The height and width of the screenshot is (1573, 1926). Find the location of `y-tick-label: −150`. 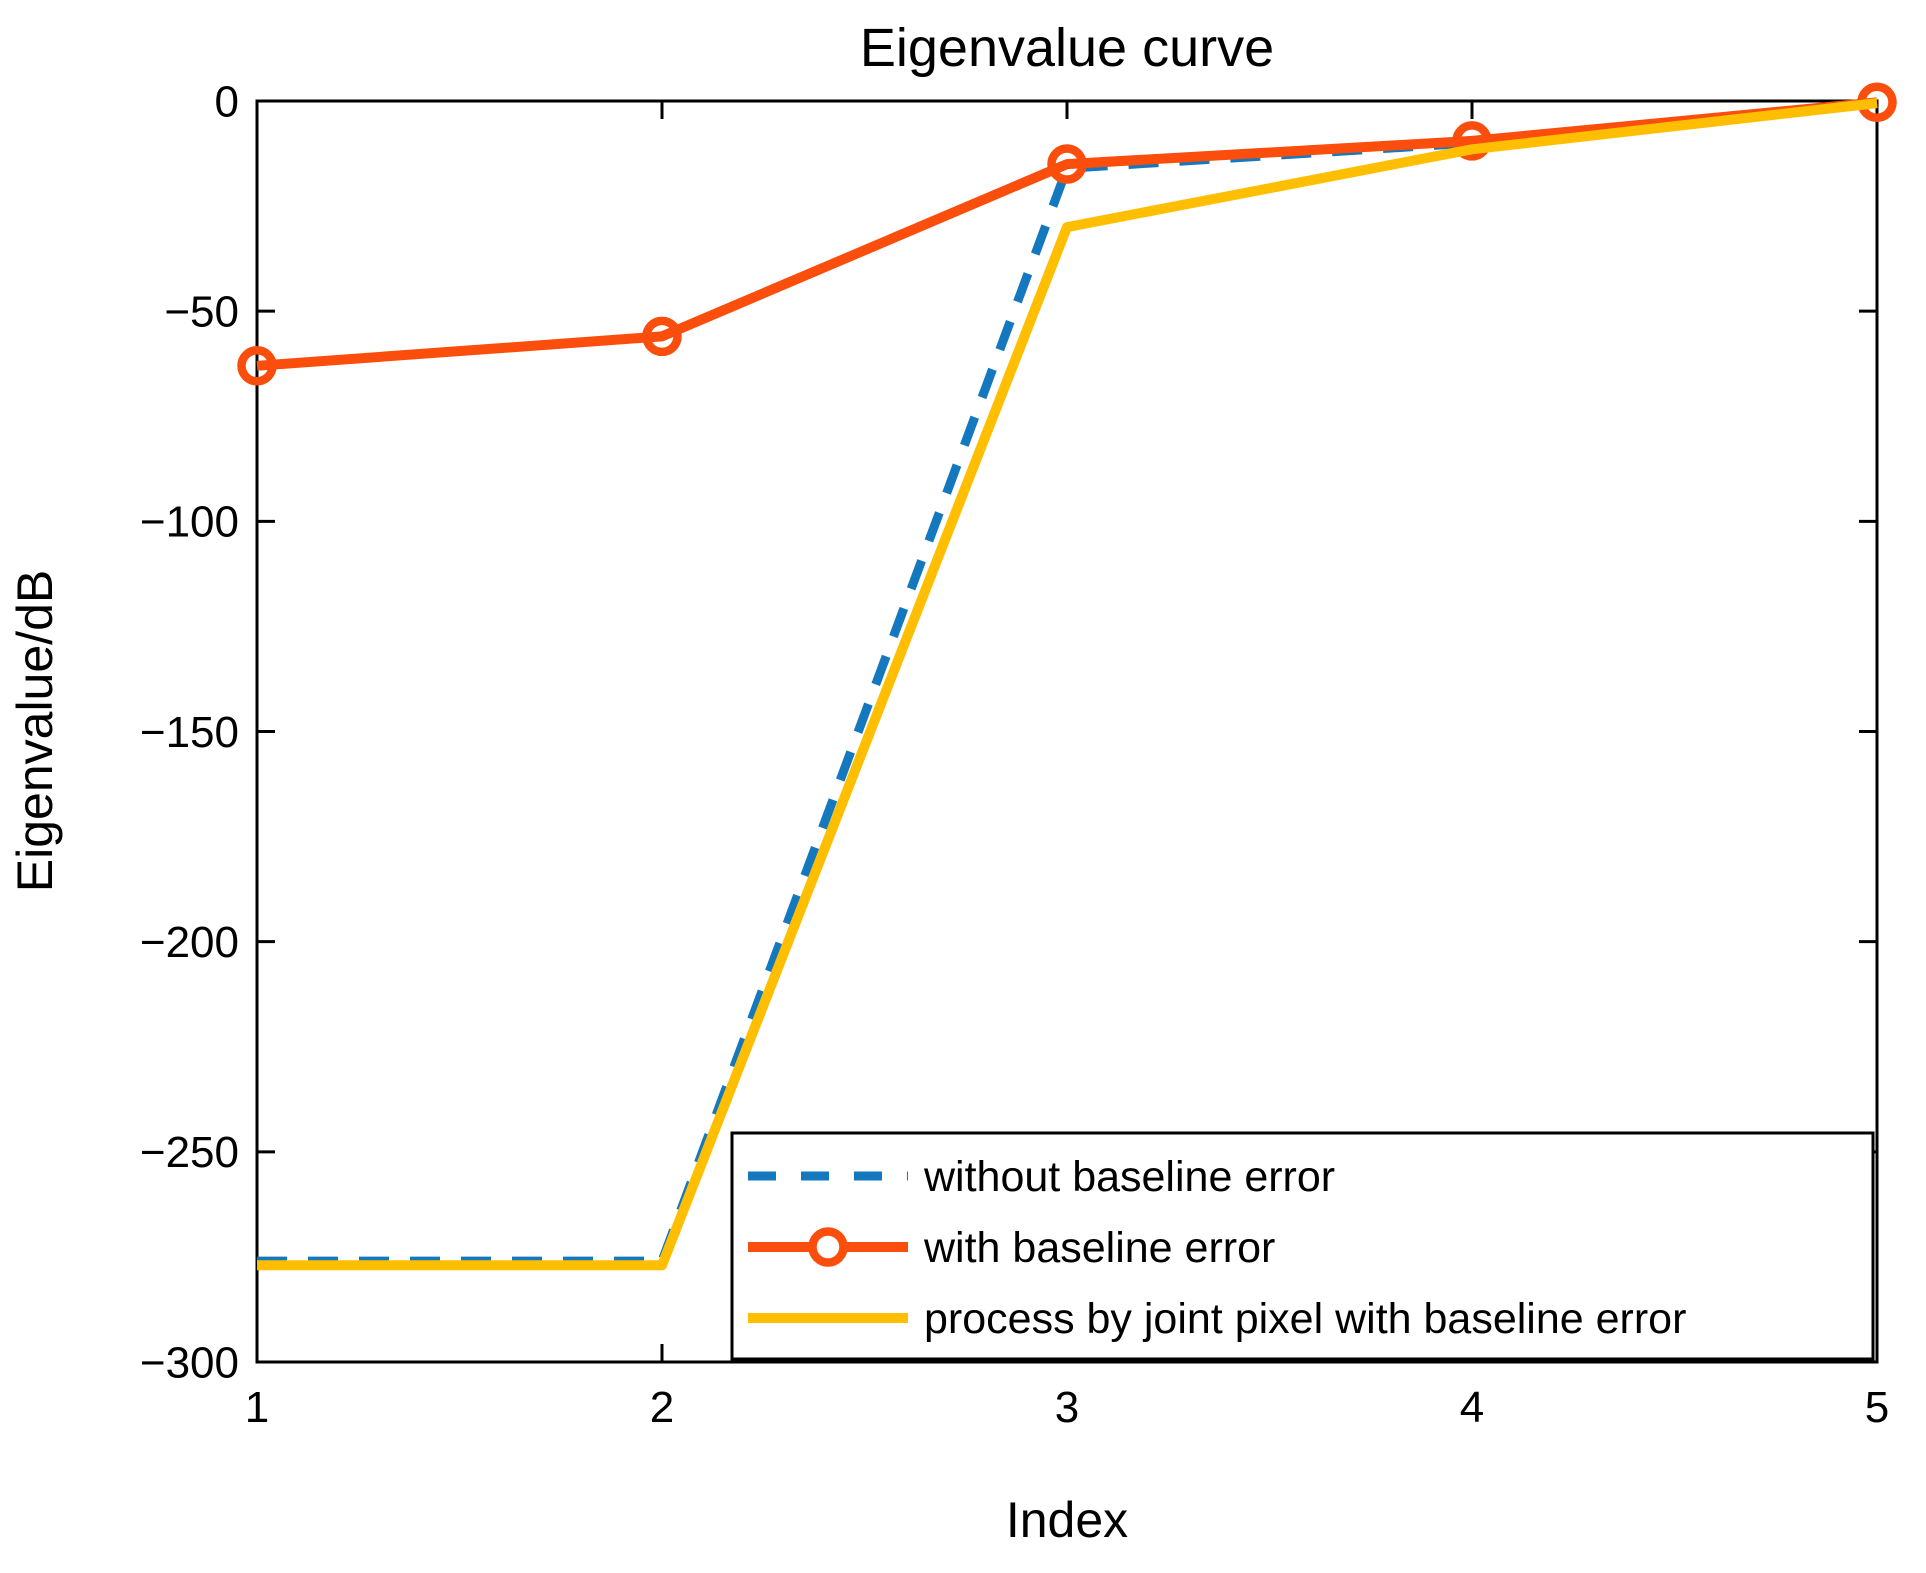

y-tick-label: −150 is located at coordinates (189, 732).